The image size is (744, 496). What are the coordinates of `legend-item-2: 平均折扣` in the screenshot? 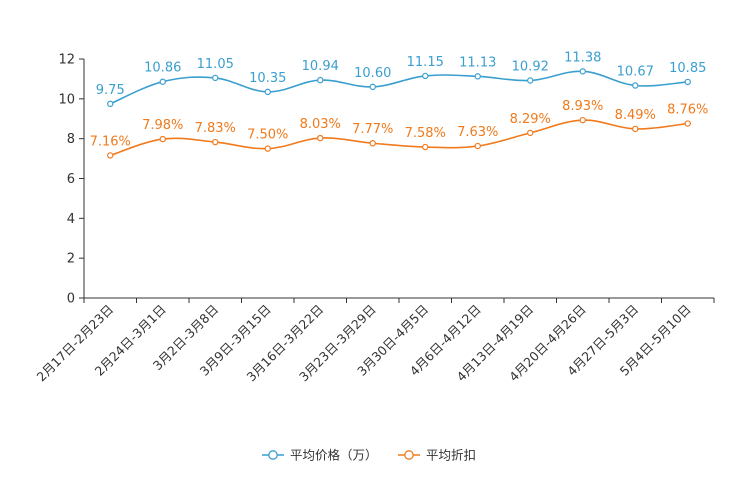 It's located at (437, 455).